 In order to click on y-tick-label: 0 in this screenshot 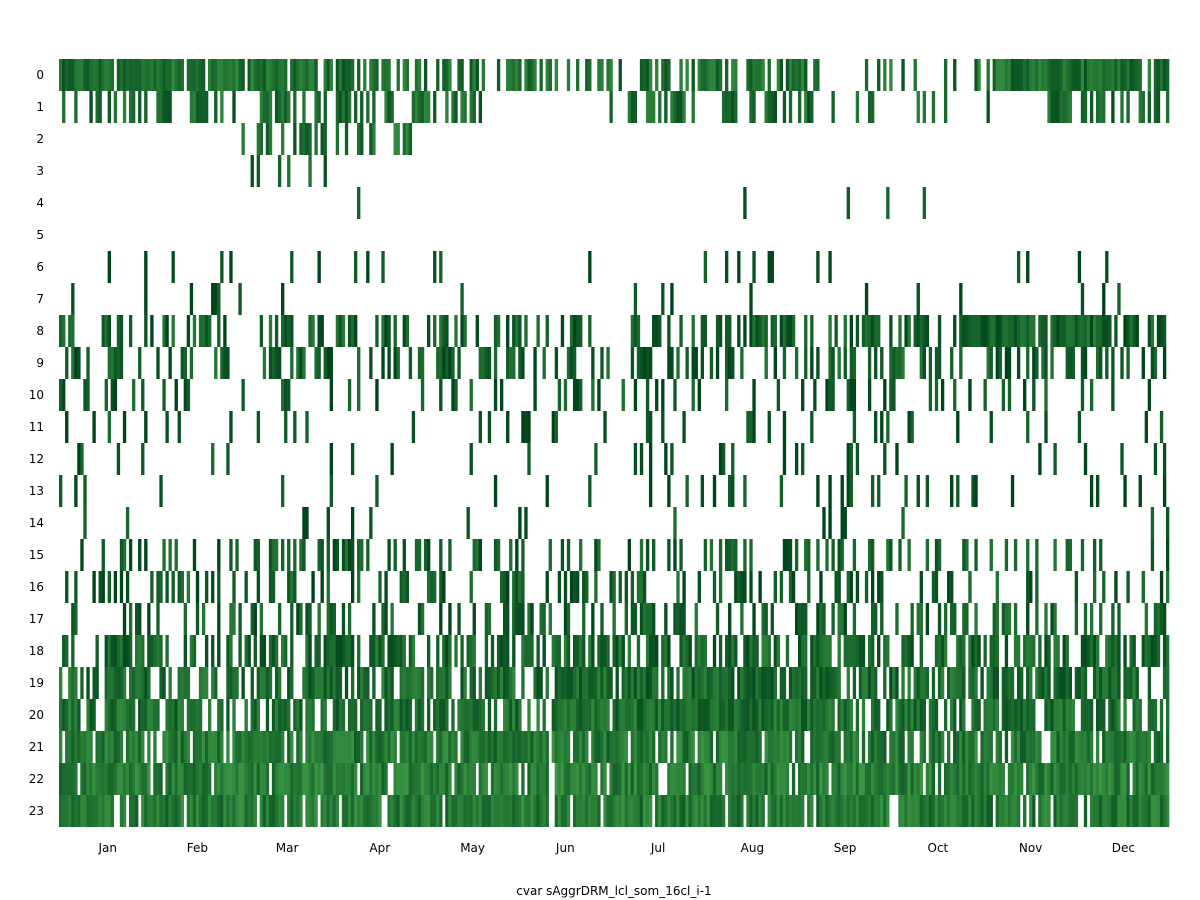, I will do `click(40, 75)`.